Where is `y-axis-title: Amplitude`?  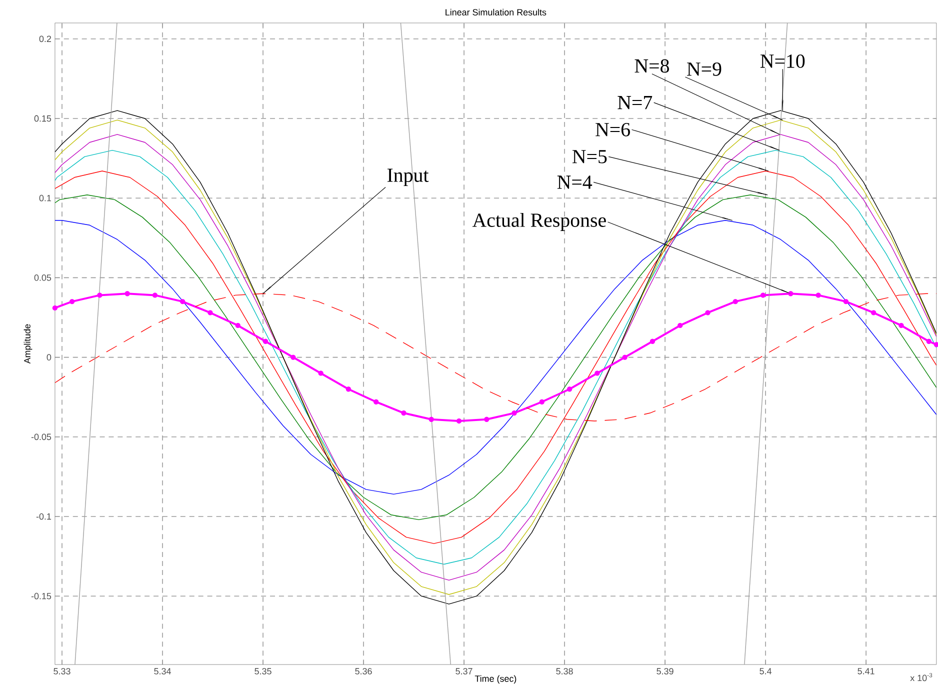
y-axis-title: Amplitude is located at coordinates (28, 344).